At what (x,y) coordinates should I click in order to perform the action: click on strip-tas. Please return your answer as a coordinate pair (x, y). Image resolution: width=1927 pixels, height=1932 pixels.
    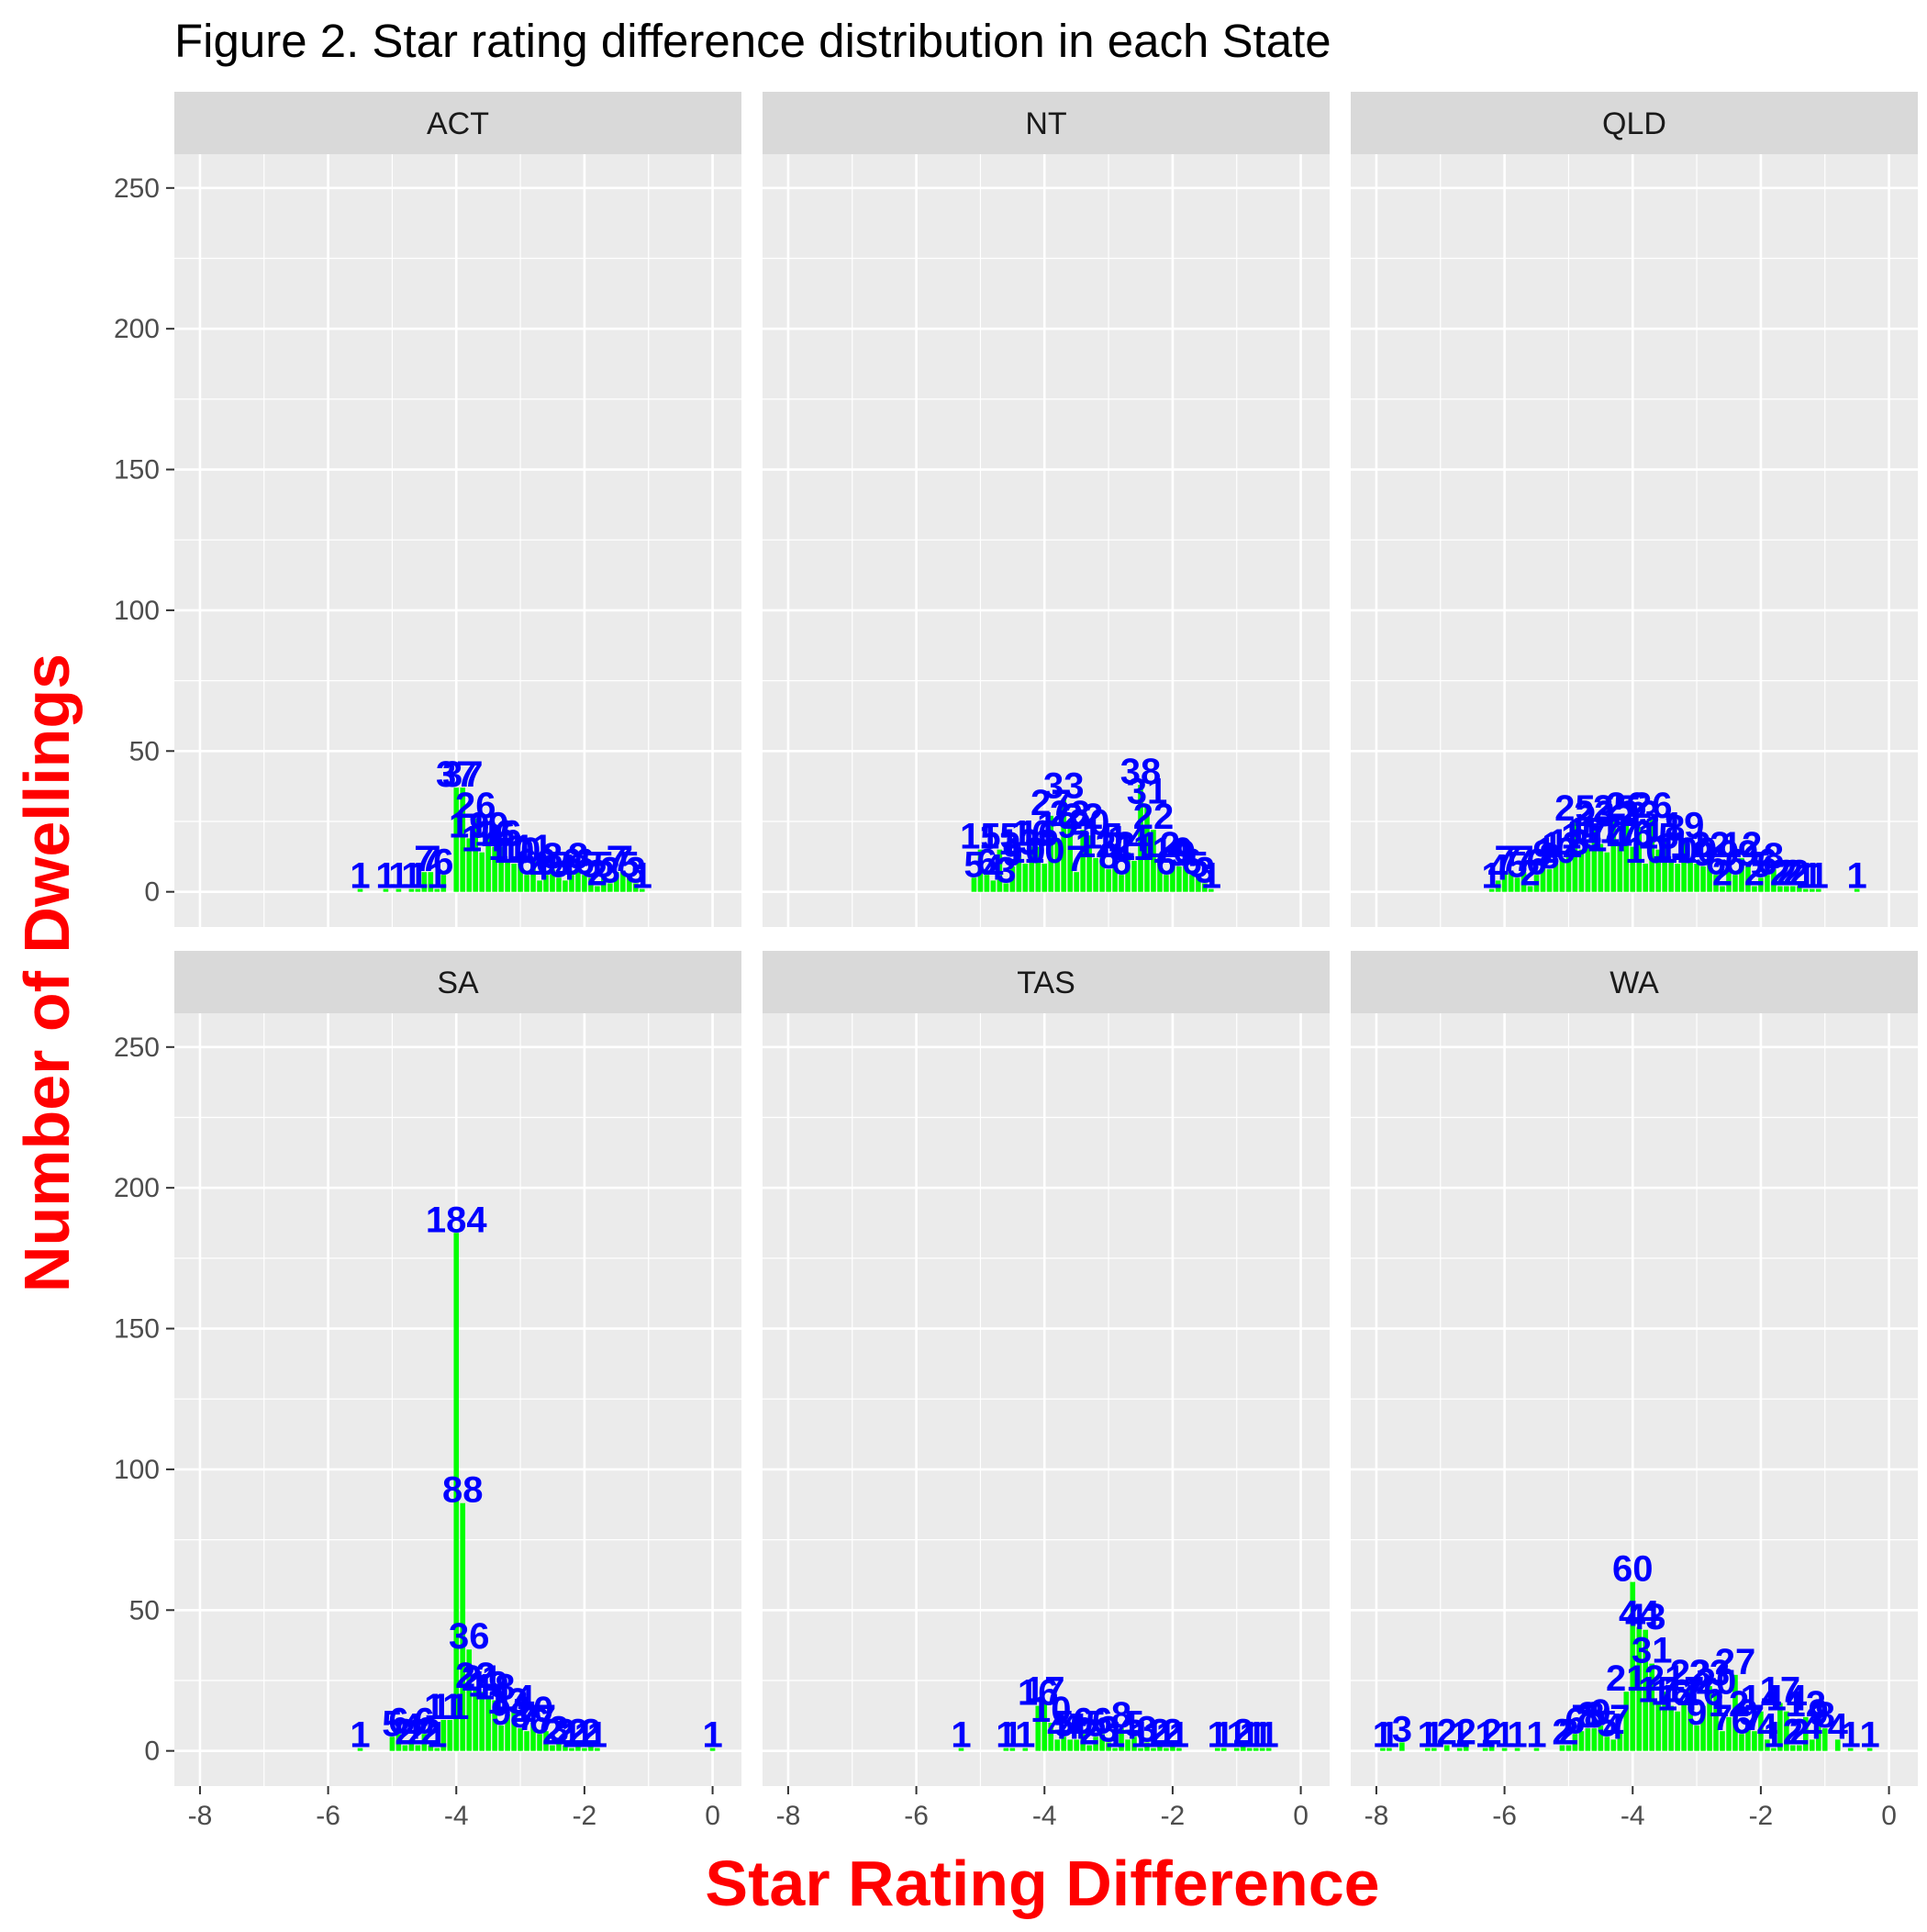
    Looking at the image, I should click on (1046, 982).